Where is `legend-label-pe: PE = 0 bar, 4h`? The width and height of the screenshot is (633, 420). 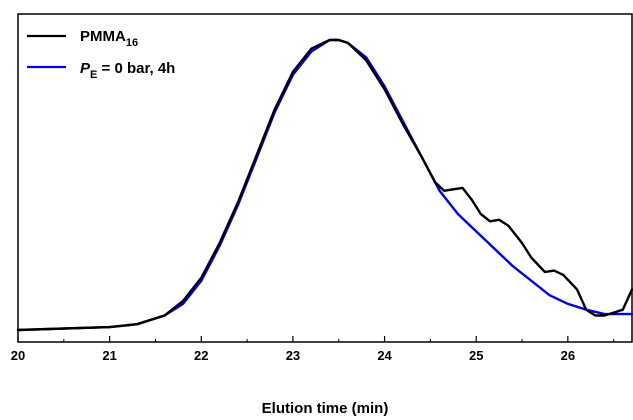
legend-label-pe: PE = 0 bar, 4h is located at coordinates (127, 70).